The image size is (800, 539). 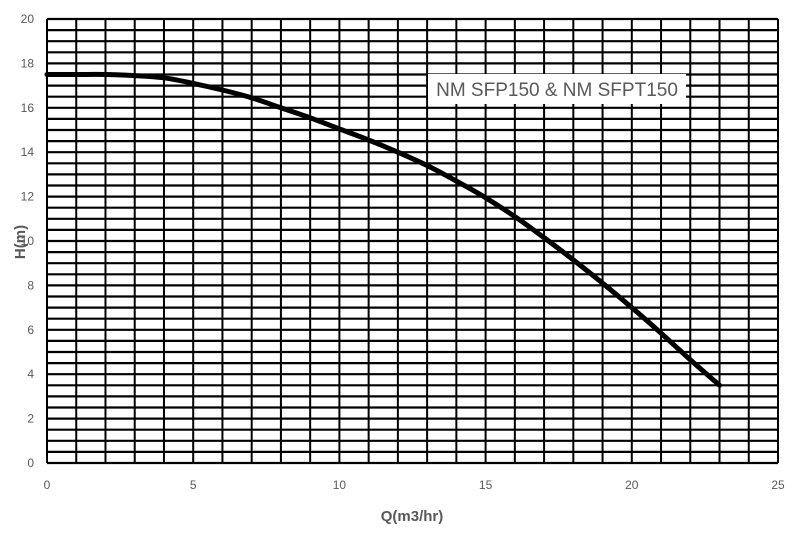 What do you see at coordinates (412, 516) in the screenshot?
I see `x-axis-title: Q(m3/hr)` at bounding box center [412, 516].